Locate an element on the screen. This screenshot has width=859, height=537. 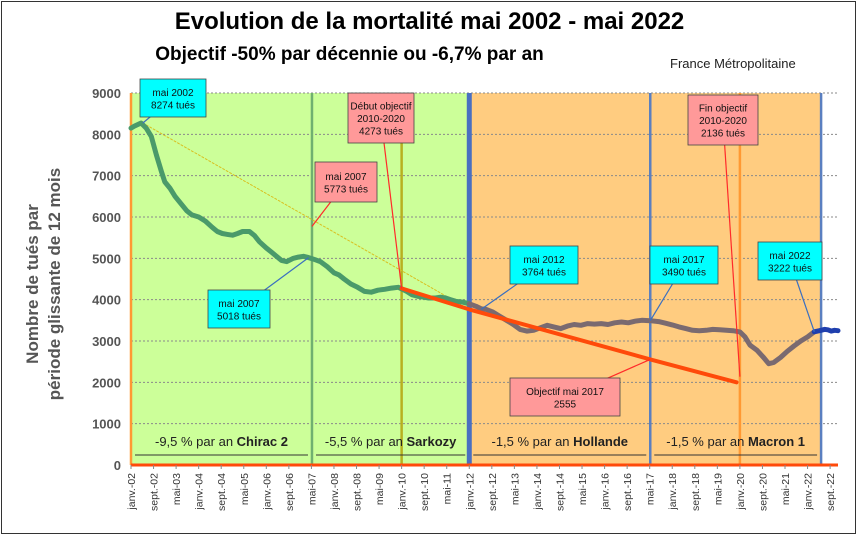
x-tick-label: mai-03 is located at coordinates (177, 489).